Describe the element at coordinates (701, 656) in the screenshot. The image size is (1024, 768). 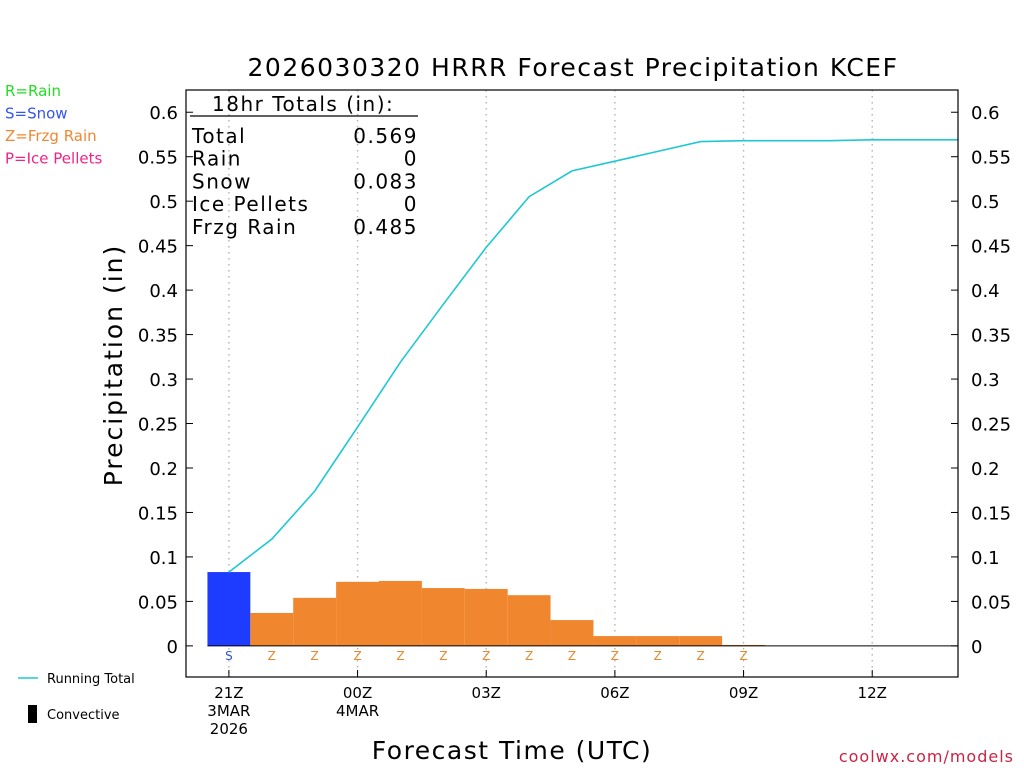
I see `ptype-letter-11: Z` at that location.